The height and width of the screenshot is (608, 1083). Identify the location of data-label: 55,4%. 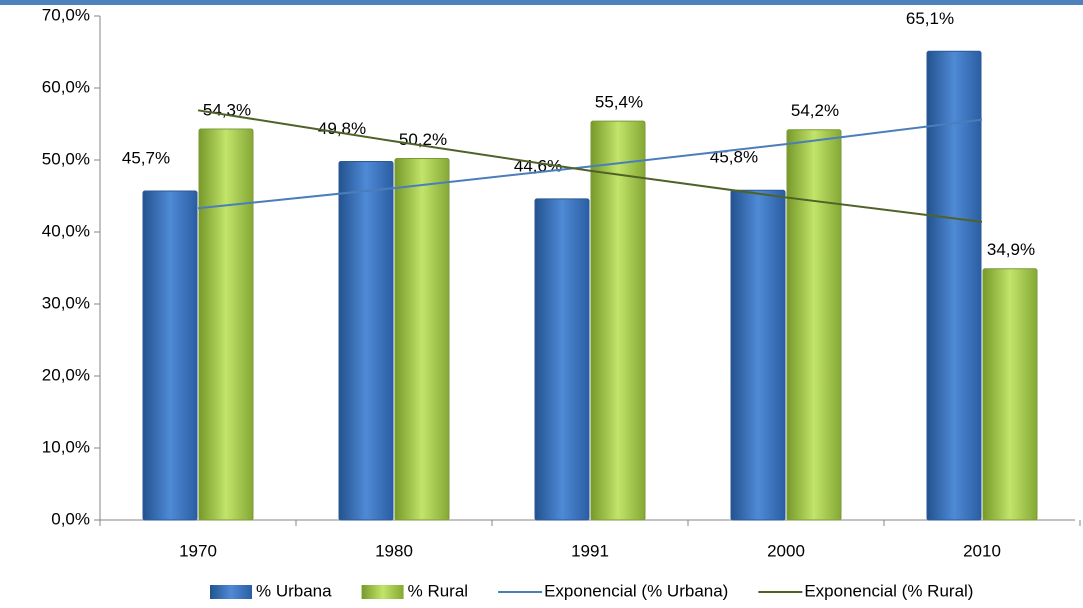
(619, 102).